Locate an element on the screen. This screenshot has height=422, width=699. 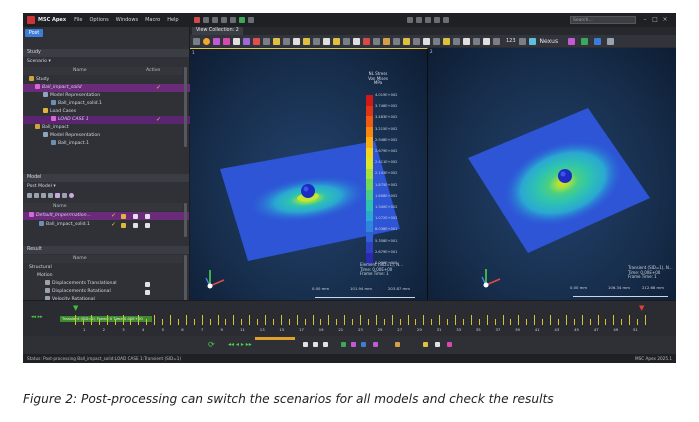
tree-item-ball-impact-solid-1-model: Ball_impact_solid.1 ✓ is located at coordinates (111, 225).